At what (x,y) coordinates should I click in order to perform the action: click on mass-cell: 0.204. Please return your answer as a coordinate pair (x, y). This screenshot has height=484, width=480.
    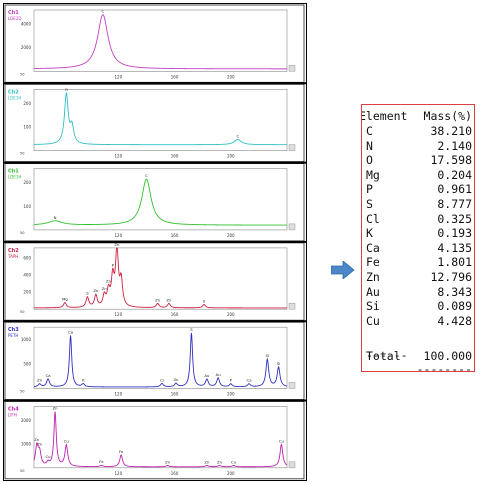
    Looking at the image, I should click on (454, 174).